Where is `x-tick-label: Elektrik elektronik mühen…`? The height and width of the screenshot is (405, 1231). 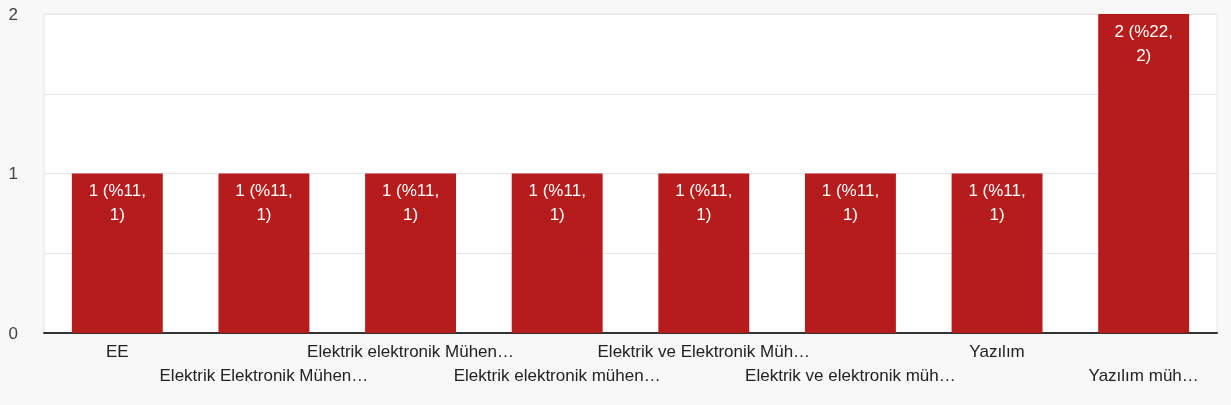
x-tick-label: Elektrik elektronik mühen… is located at coordinates (557, 375).